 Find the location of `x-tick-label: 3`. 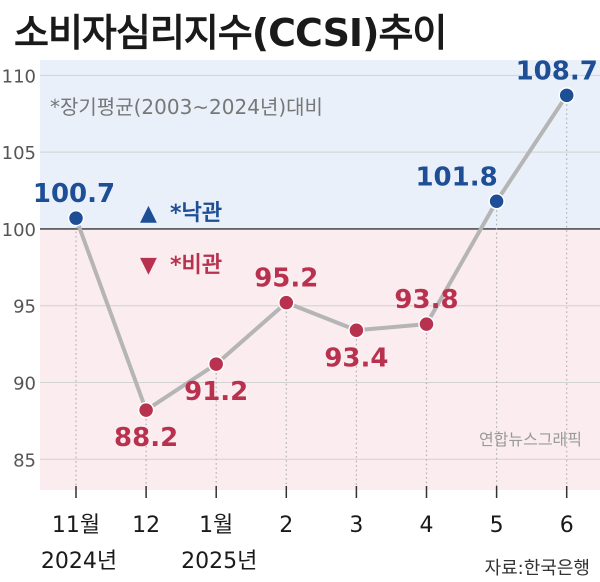

x-tick-label: 3 is located at coordinates (356, 525).